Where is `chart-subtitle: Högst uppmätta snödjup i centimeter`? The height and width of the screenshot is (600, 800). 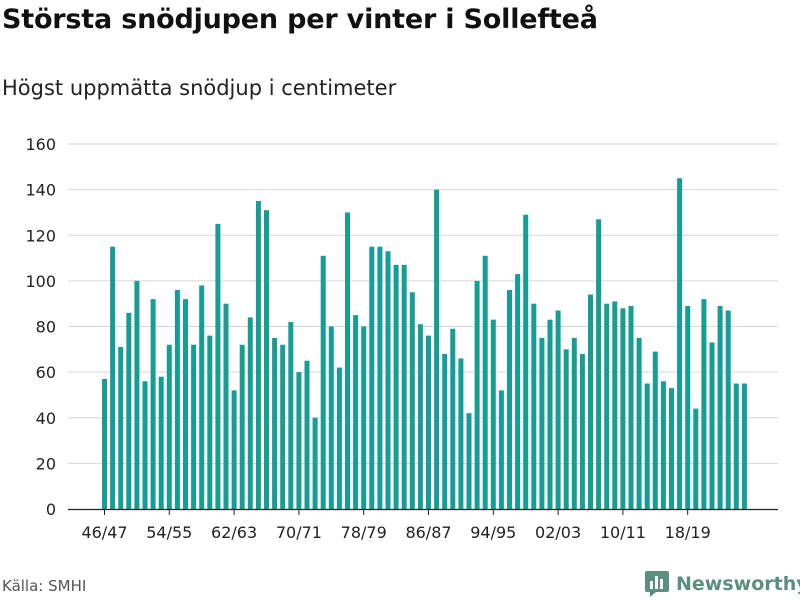
chart-subtitle: Högst uppmätta snödjup i centimeter is located at coordinates (199, 88).